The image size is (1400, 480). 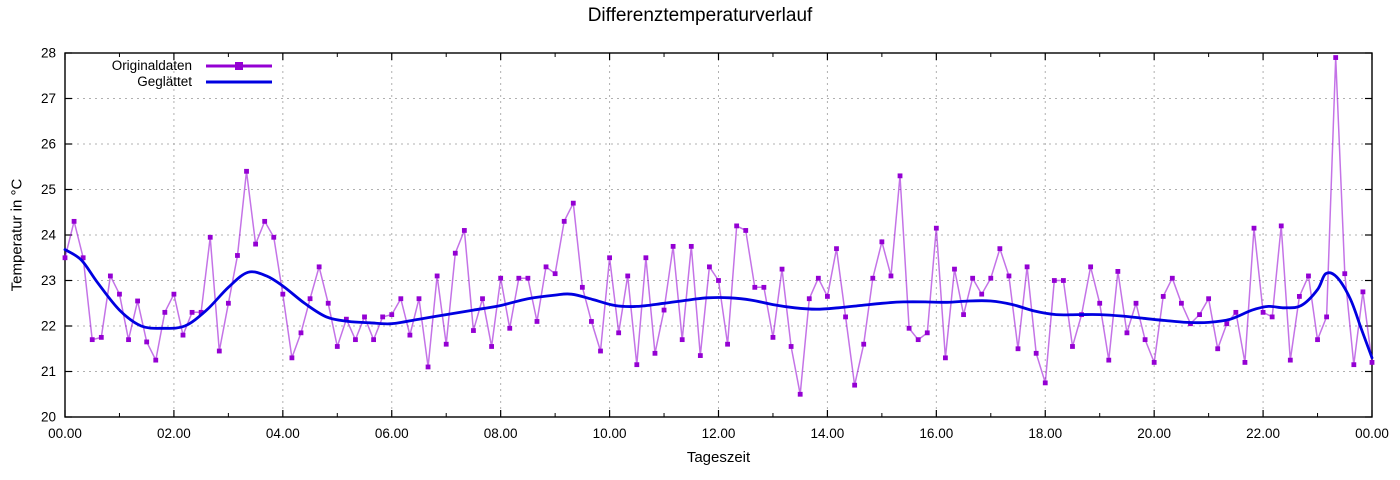 I want to click on svg-text: 04.00, so click(x=283, y=433).